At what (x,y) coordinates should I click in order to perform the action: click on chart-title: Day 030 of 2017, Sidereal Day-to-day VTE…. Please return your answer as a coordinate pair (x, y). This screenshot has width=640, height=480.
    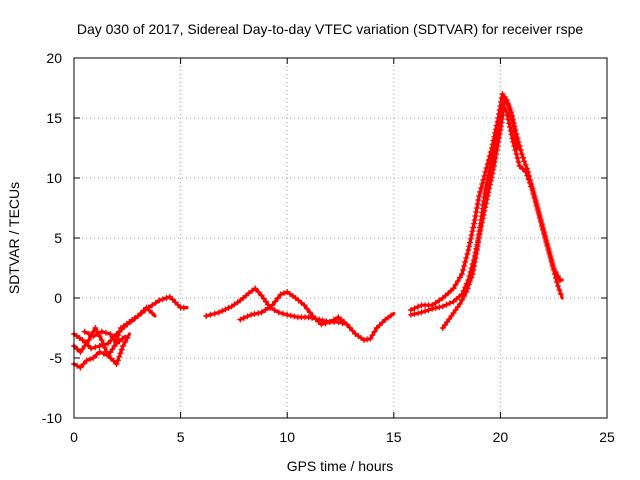
    Looking at the image, I should click on (330, 29).